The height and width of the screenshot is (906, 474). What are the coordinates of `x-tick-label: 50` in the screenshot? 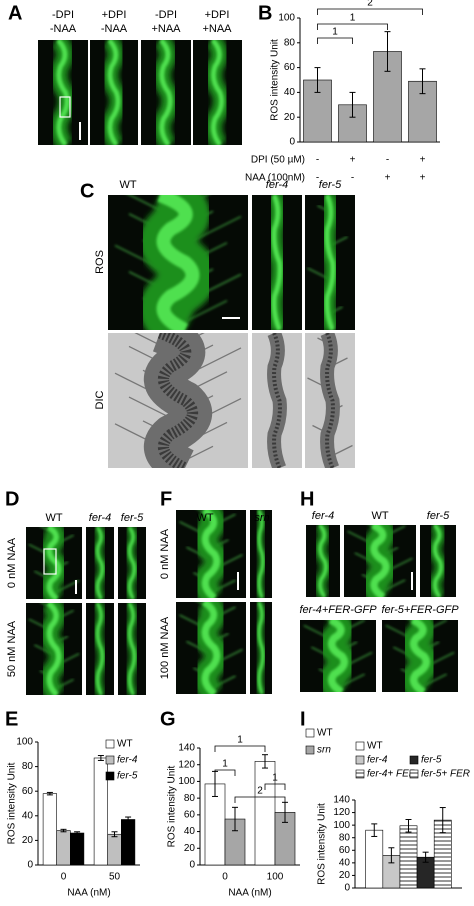 It's located at (115, 877).